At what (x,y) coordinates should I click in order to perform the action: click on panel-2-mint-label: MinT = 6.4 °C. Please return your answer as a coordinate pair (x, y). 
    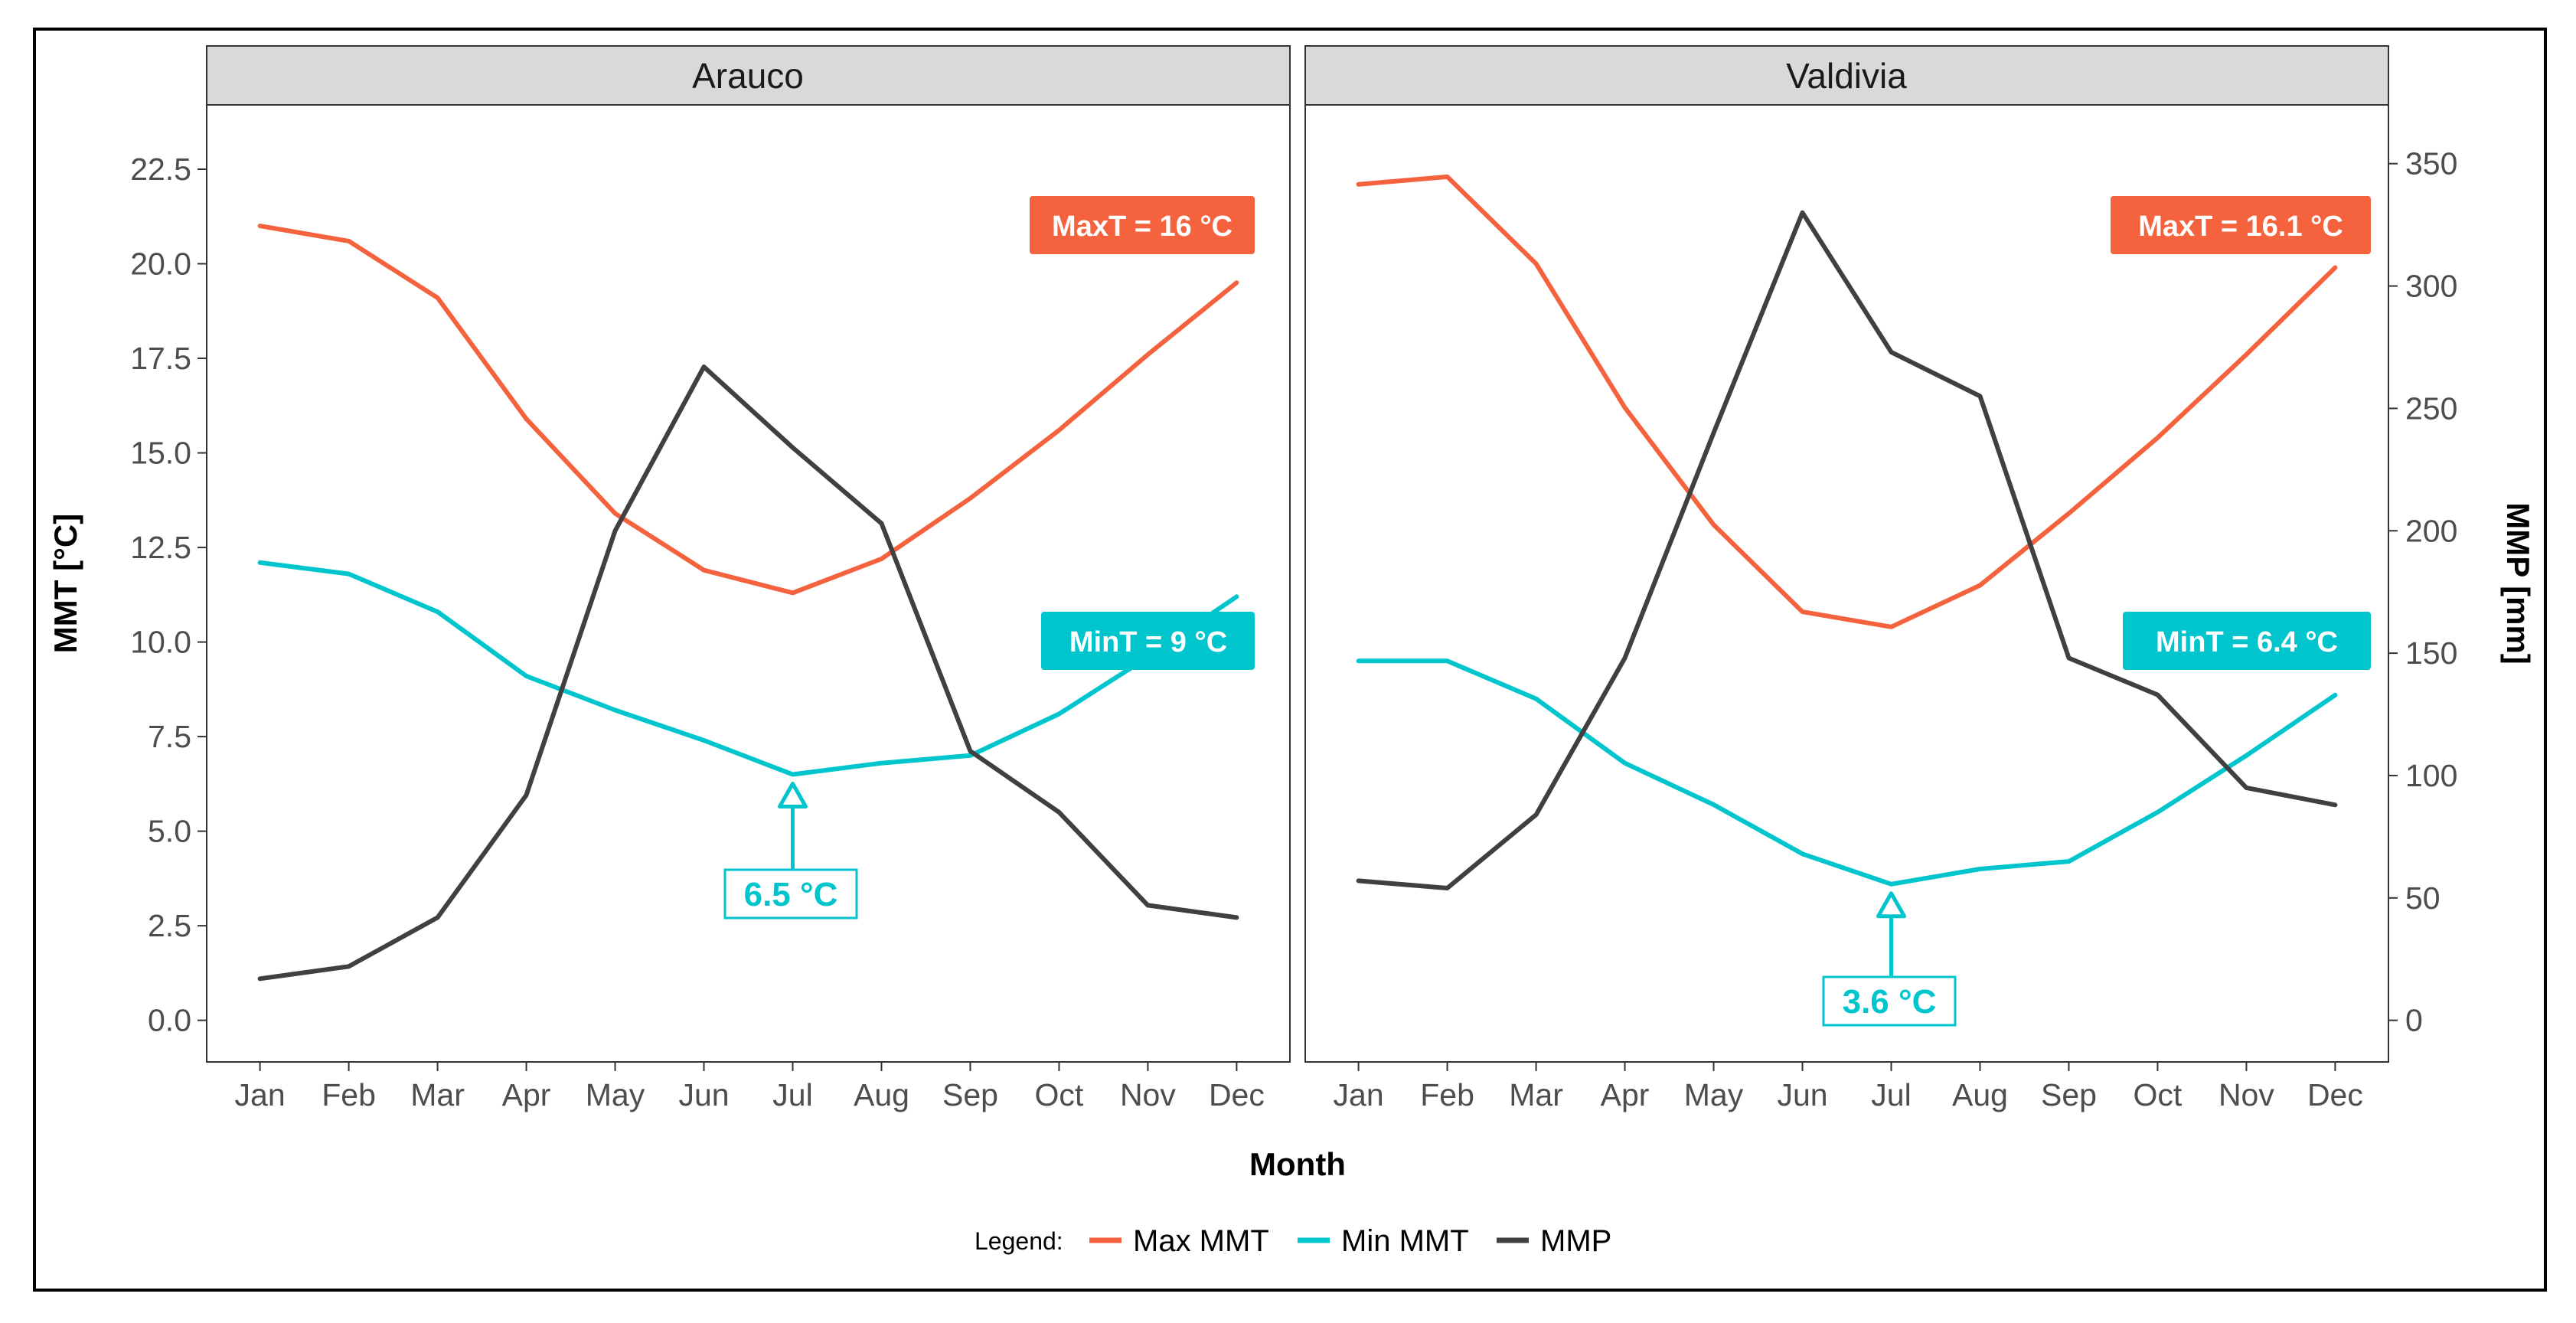
    Looking at the image, I should click on (2247, 642).